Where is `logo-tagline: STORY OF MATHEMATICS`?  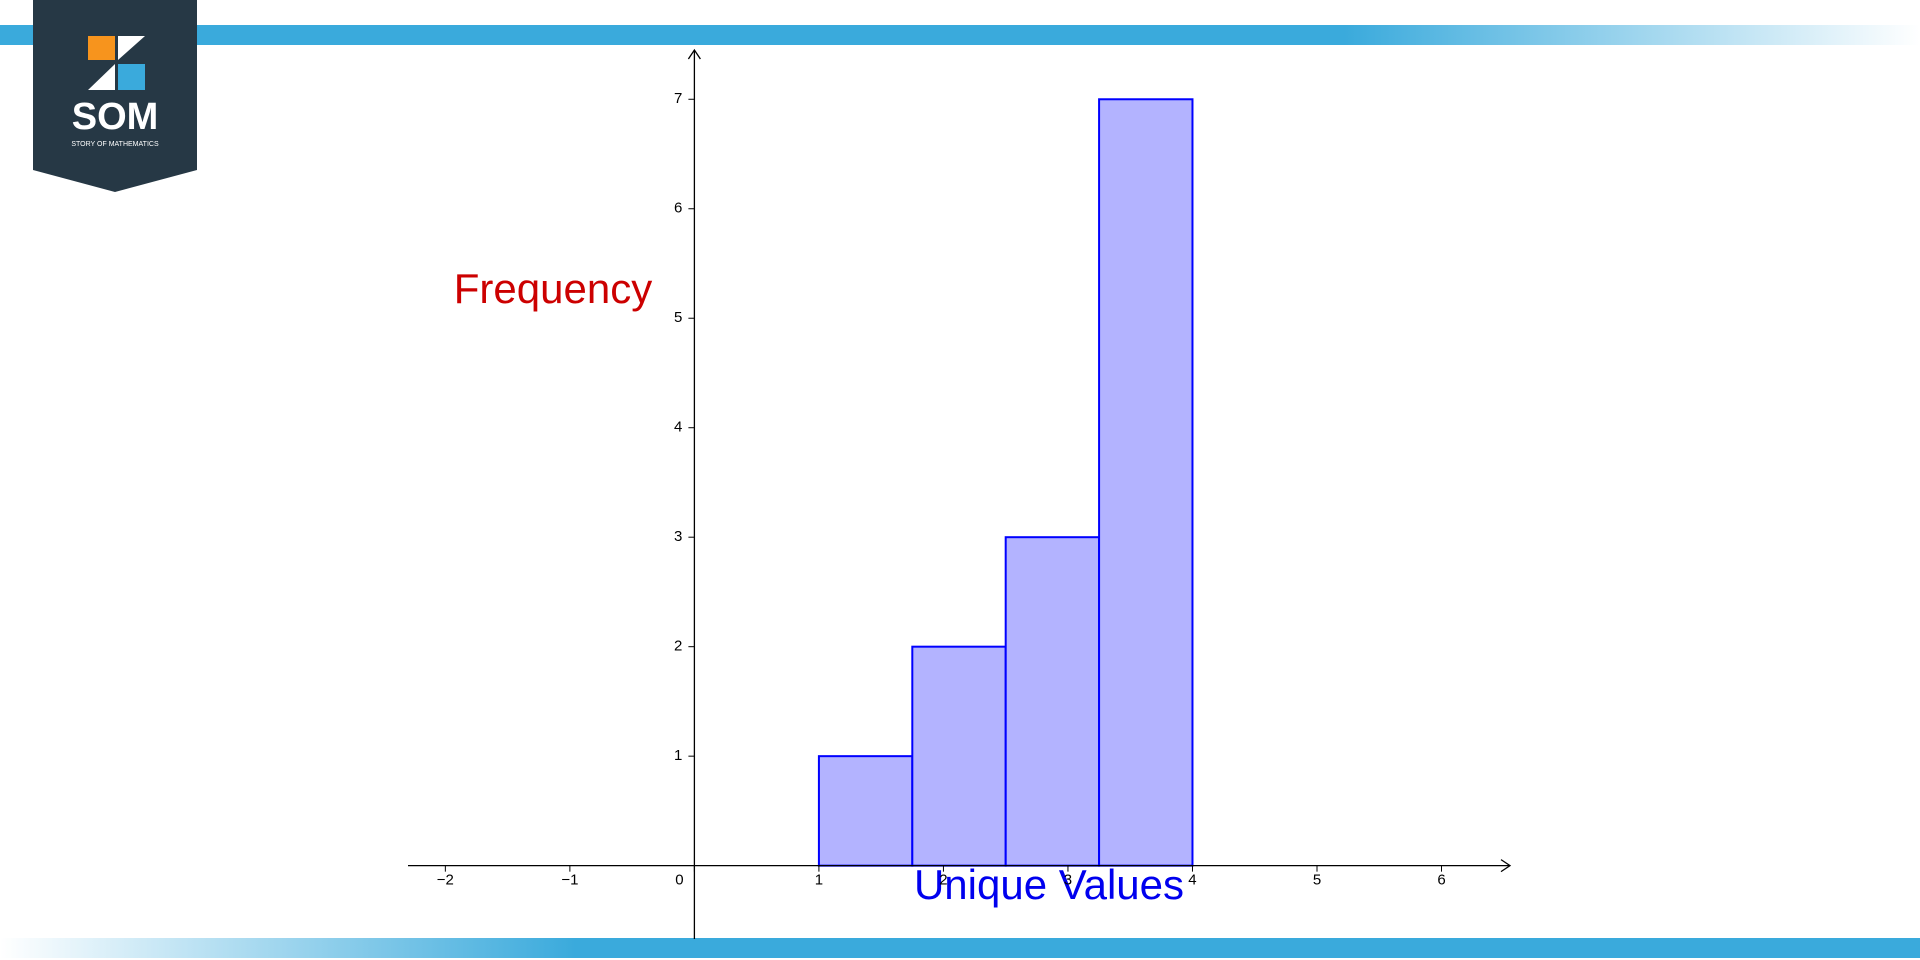
logo-tagline: STORY OF MATHEMATICS is located at coordinates (115, 144).